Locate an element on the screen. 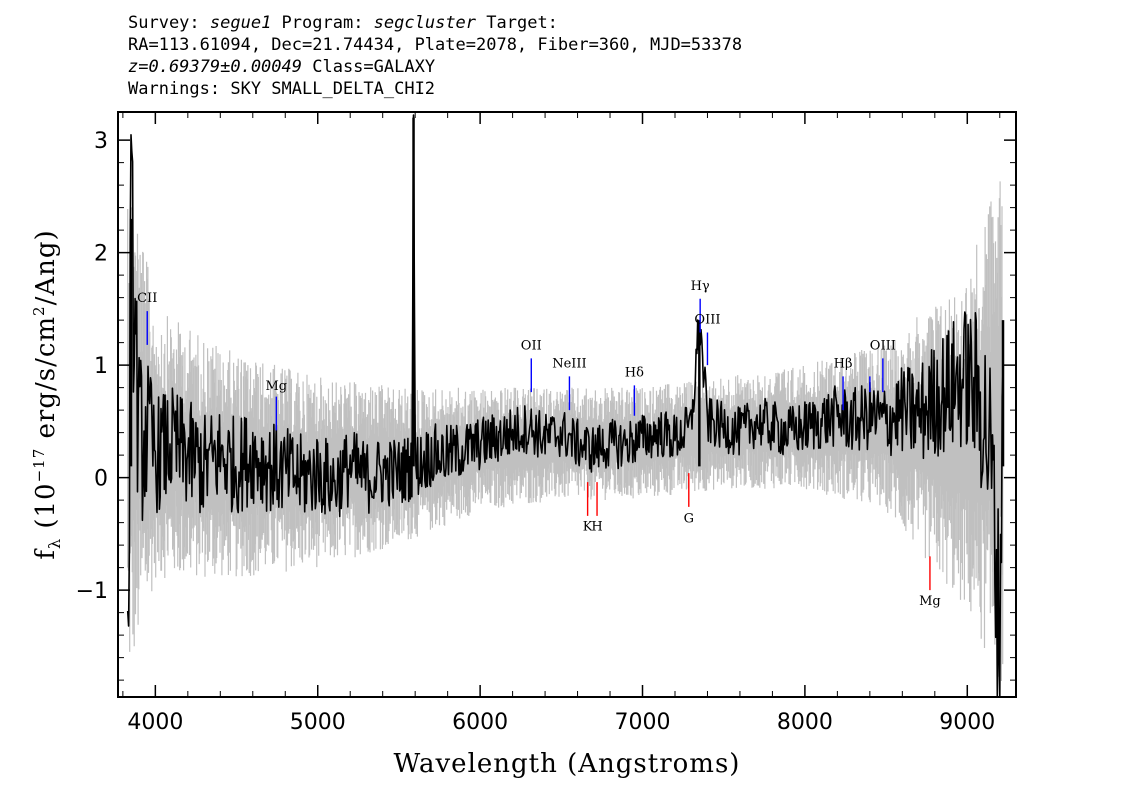  emission-line-label: Hβ is located at coordinates (843, 363).